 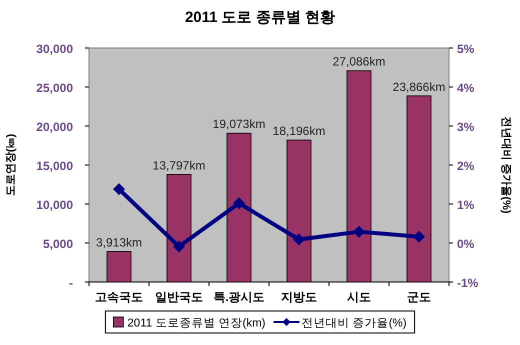 What do you see at coordinates (239, 297) in the screenshot?
I see `x-tick-label: 특.광시도` at bounding box center [239, 297].